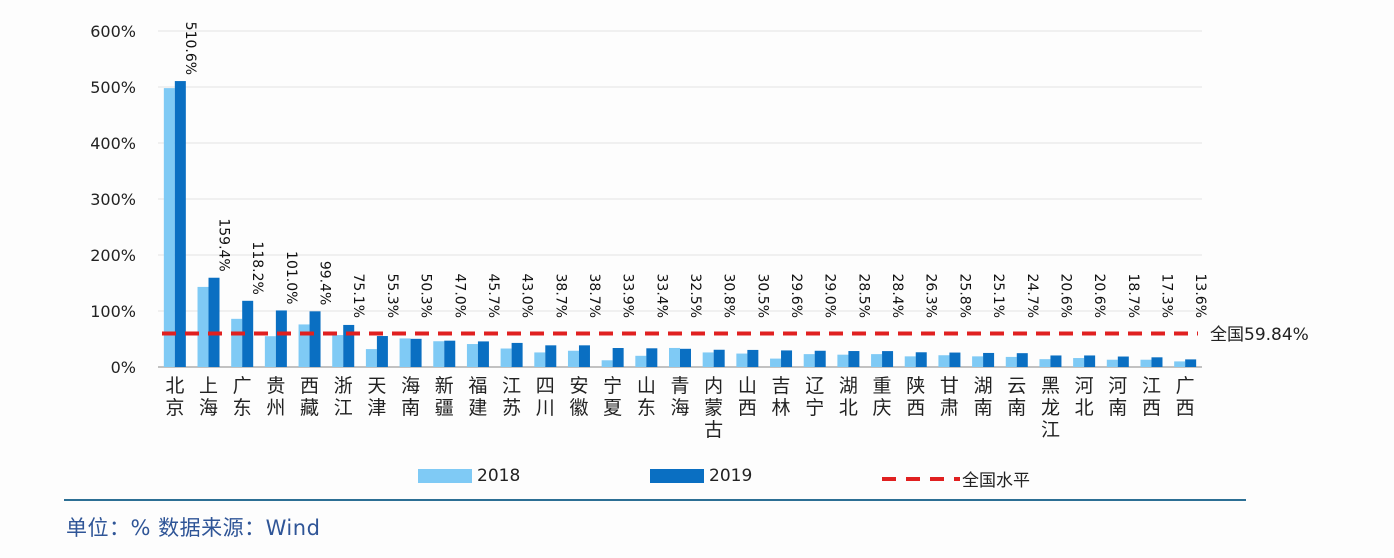  I want to click on y-tick-label: 200%, so click(113, 255).